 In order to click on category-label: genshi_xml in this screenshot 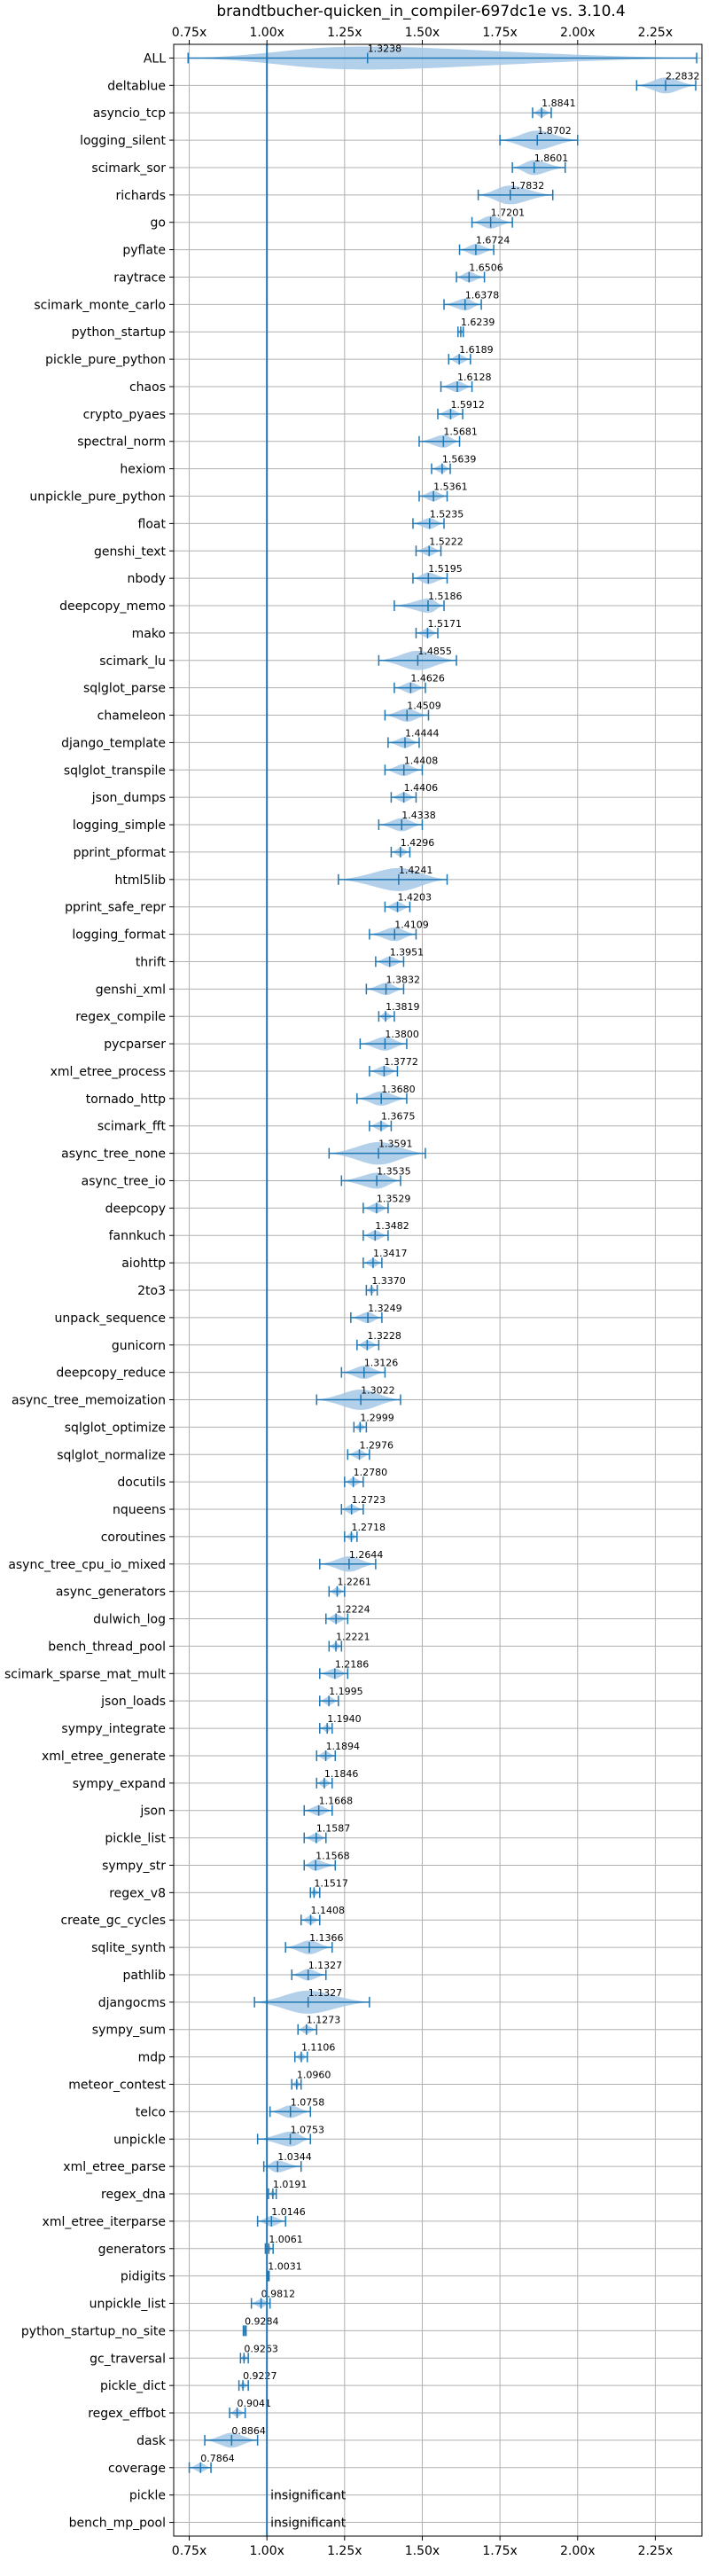, I will do `click(131, 990)`.